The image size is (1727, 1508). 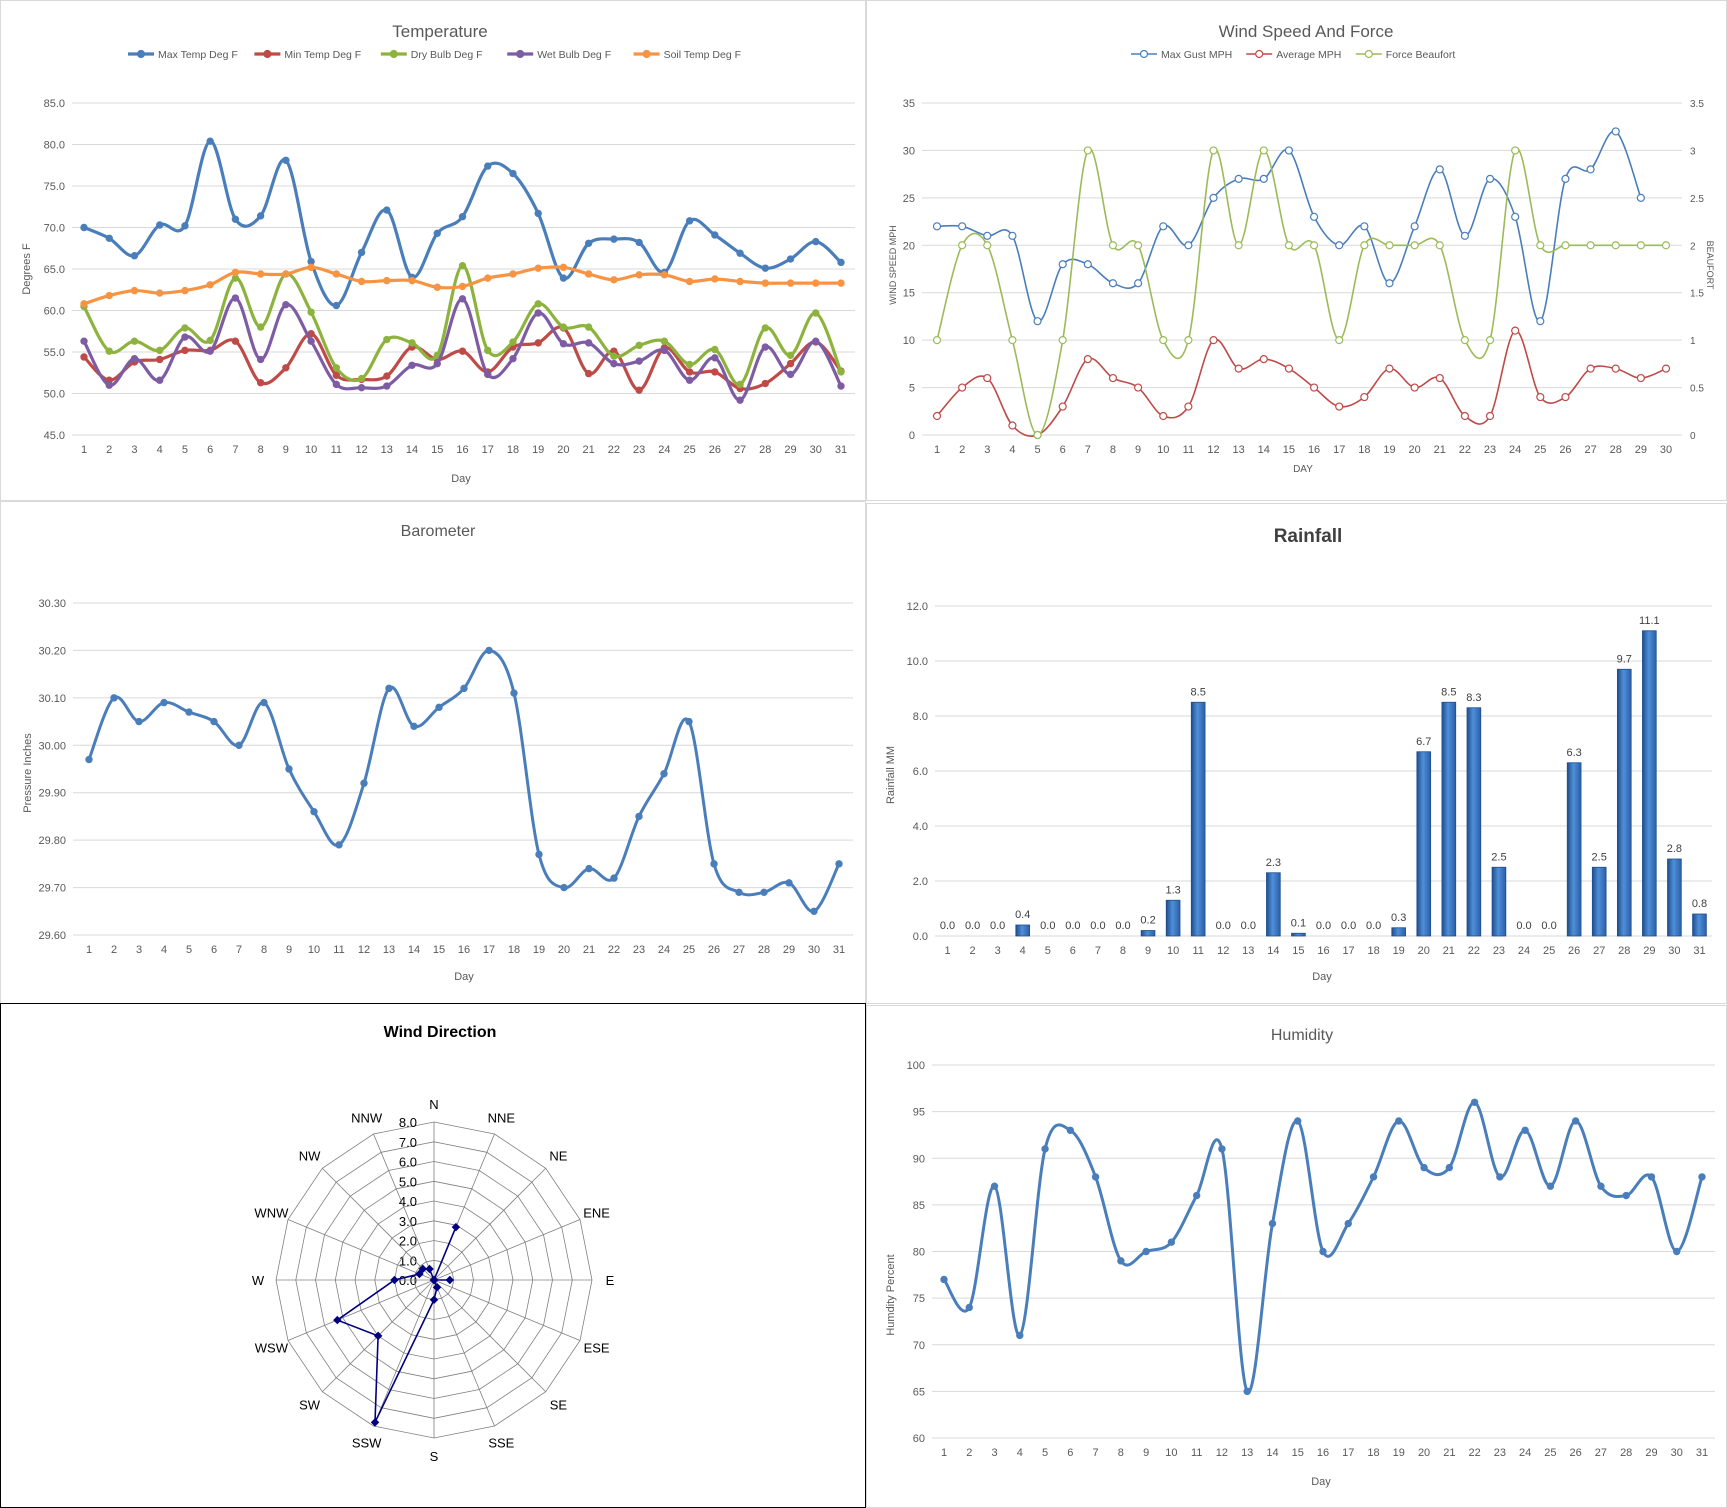 I want to click on temperature-x-tick-label: 21, so click(x=589, y=450).